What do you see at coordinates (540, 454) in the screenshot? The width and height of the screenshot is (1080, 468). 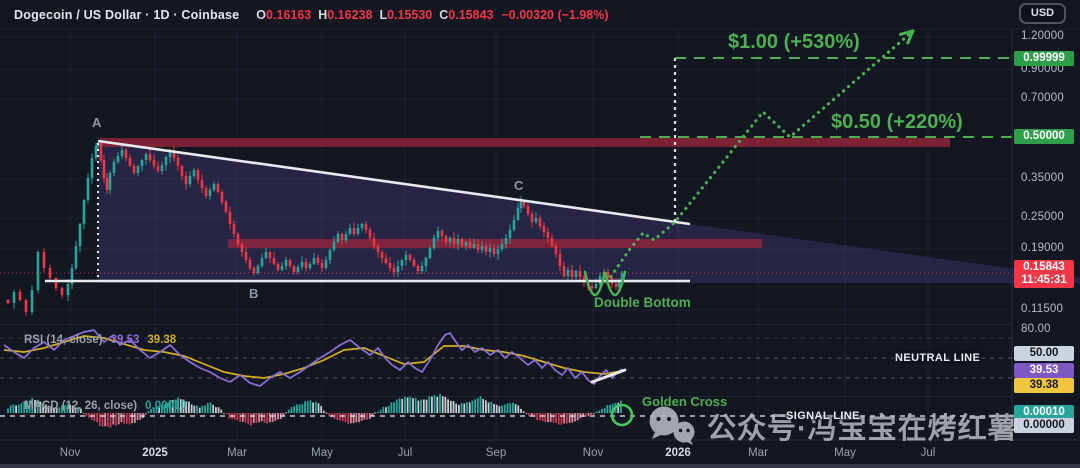 I see `time-axis: Nov 2025 Mar May Jul Sep Nov 2026 Mar May Jul` at bounding box center [540, 454].